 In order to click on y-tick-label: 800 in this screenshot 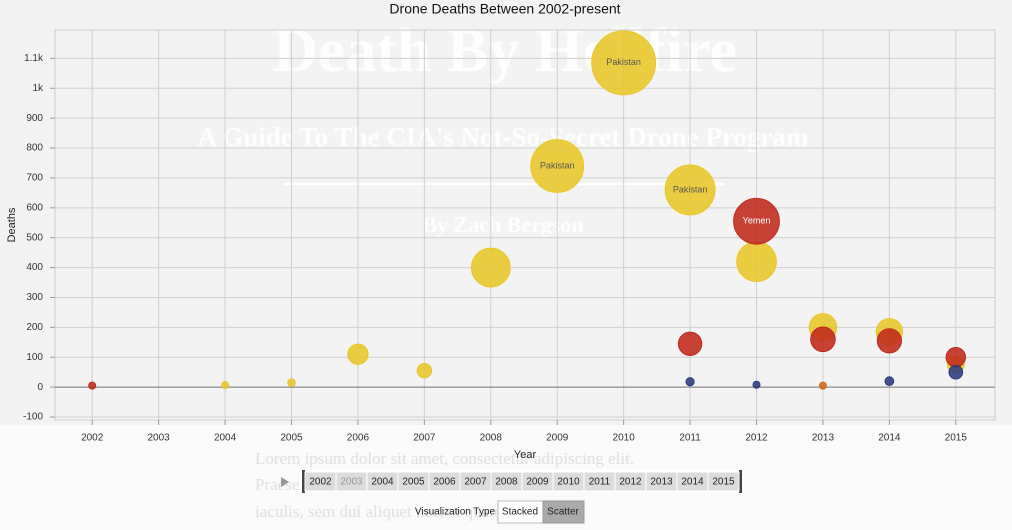, I will do `click(34, 148)`.